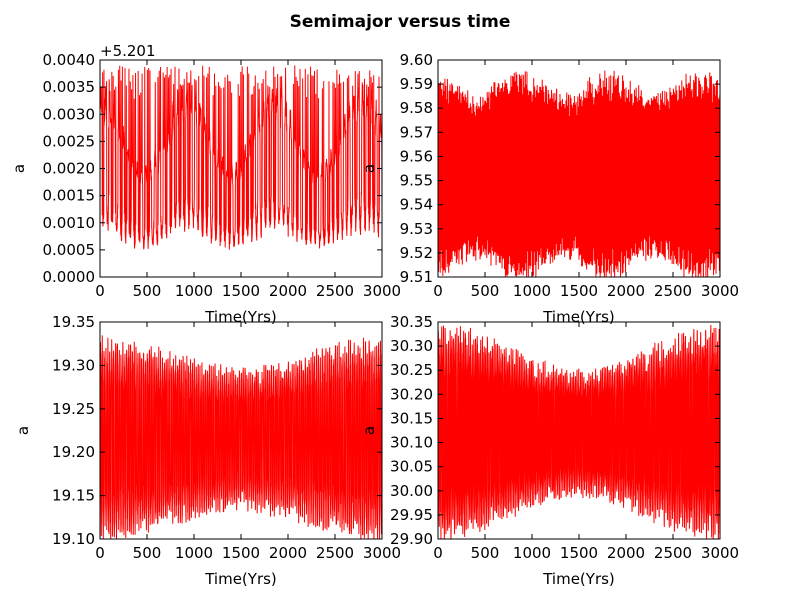 This screenshot has width=800, height=600. I want to click on y-tick-label: 30.30, so click(411, 346).